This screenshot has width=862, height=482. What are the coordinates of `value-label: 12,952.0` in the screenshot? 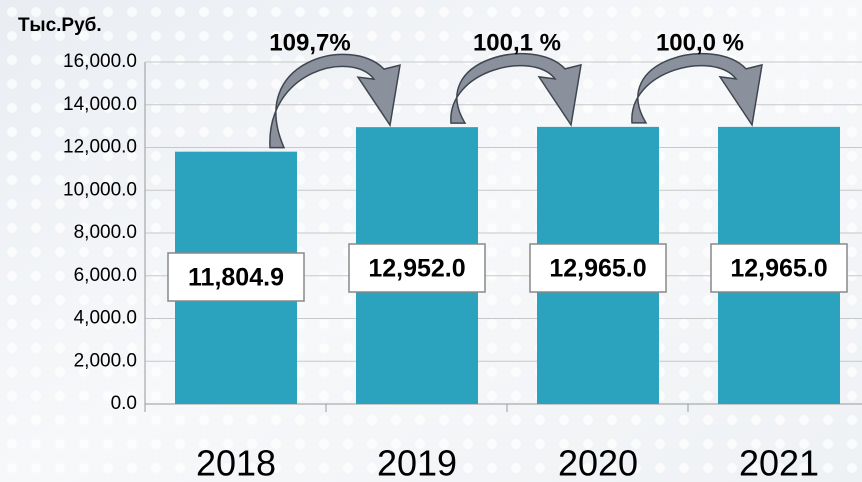 It's located at (416, 269).